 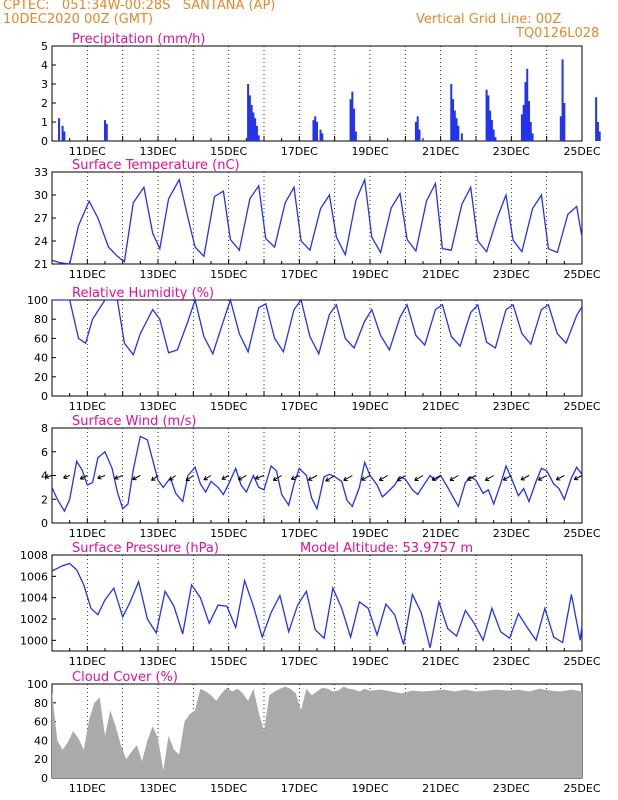 I want to click on panel-title: Surface Pressure (hPa), so click(x=145, y=548).